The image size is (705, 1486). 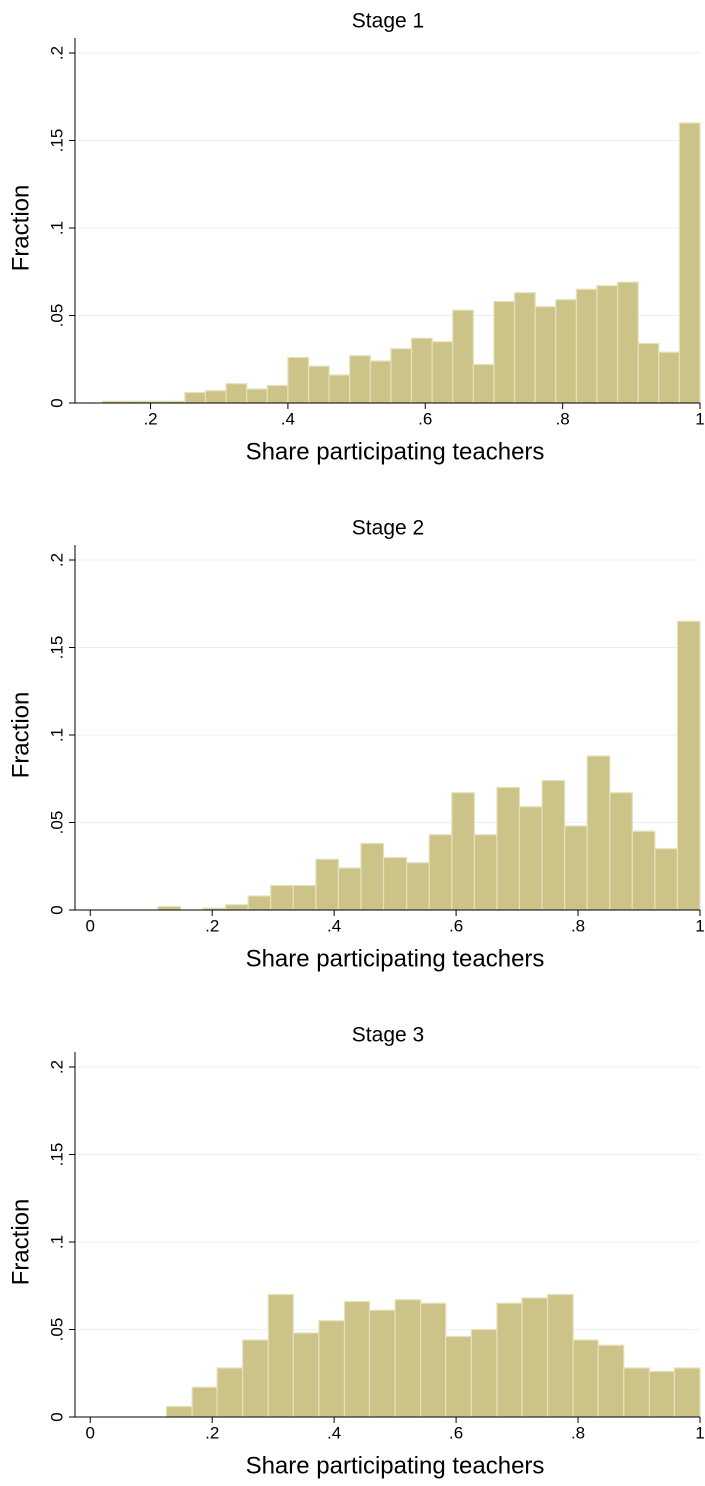 What do you see at coordinates (288, 418) in the screenshot?
I see `x-tick-label: .4` at bounding box center [288, 418].